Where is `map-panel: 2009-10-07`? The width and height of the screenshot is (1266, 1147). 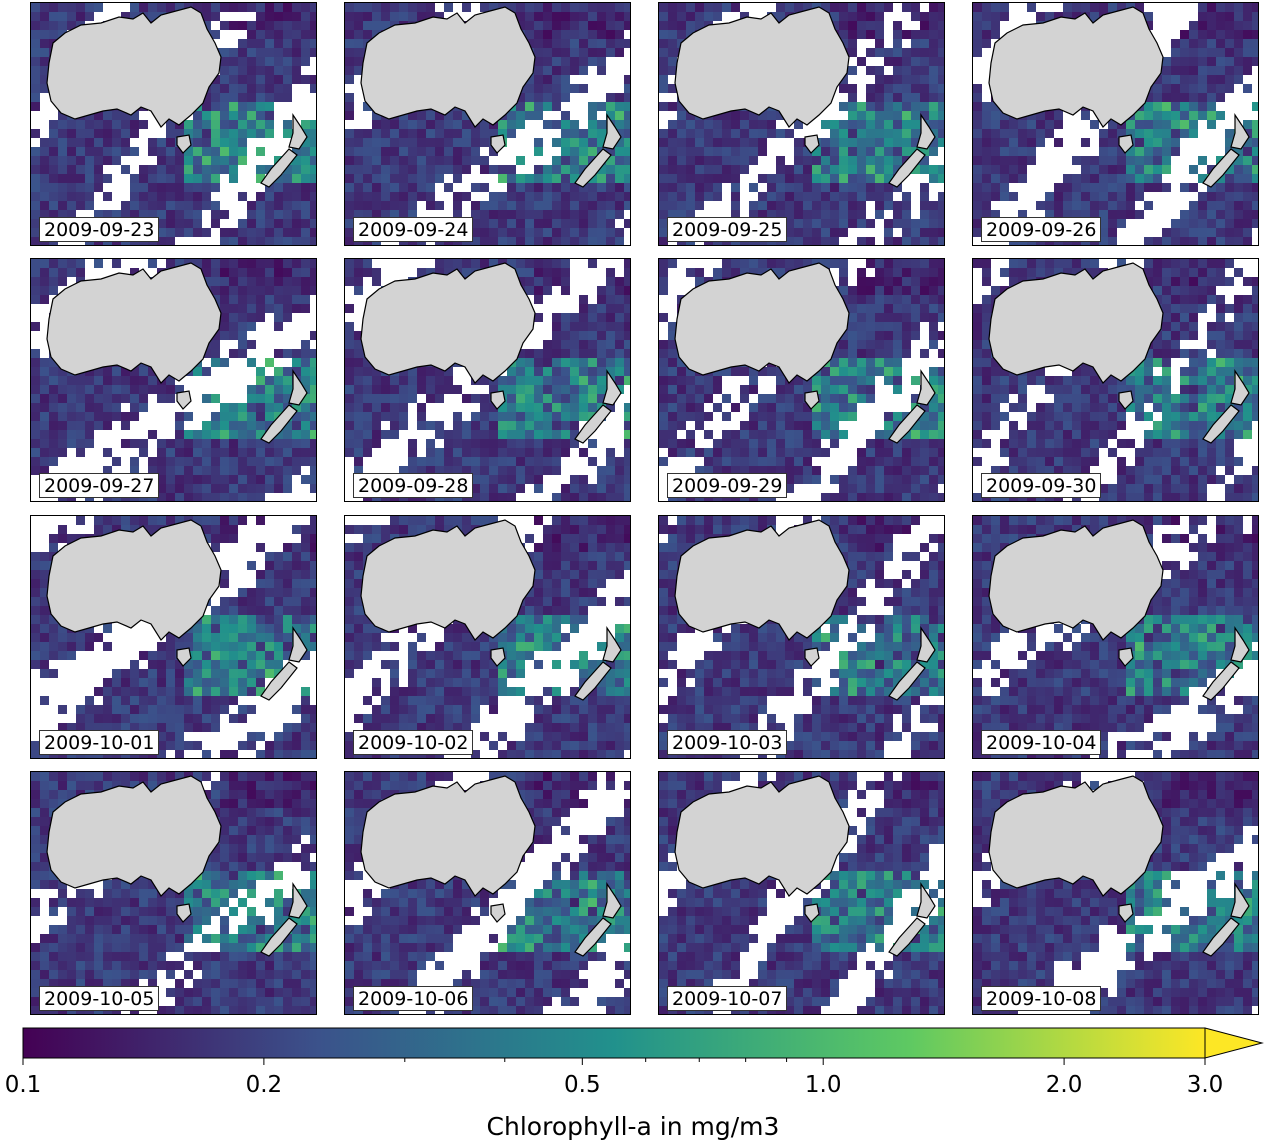
map-panel: 2009-10-07 is located at coordinates (801, 893).